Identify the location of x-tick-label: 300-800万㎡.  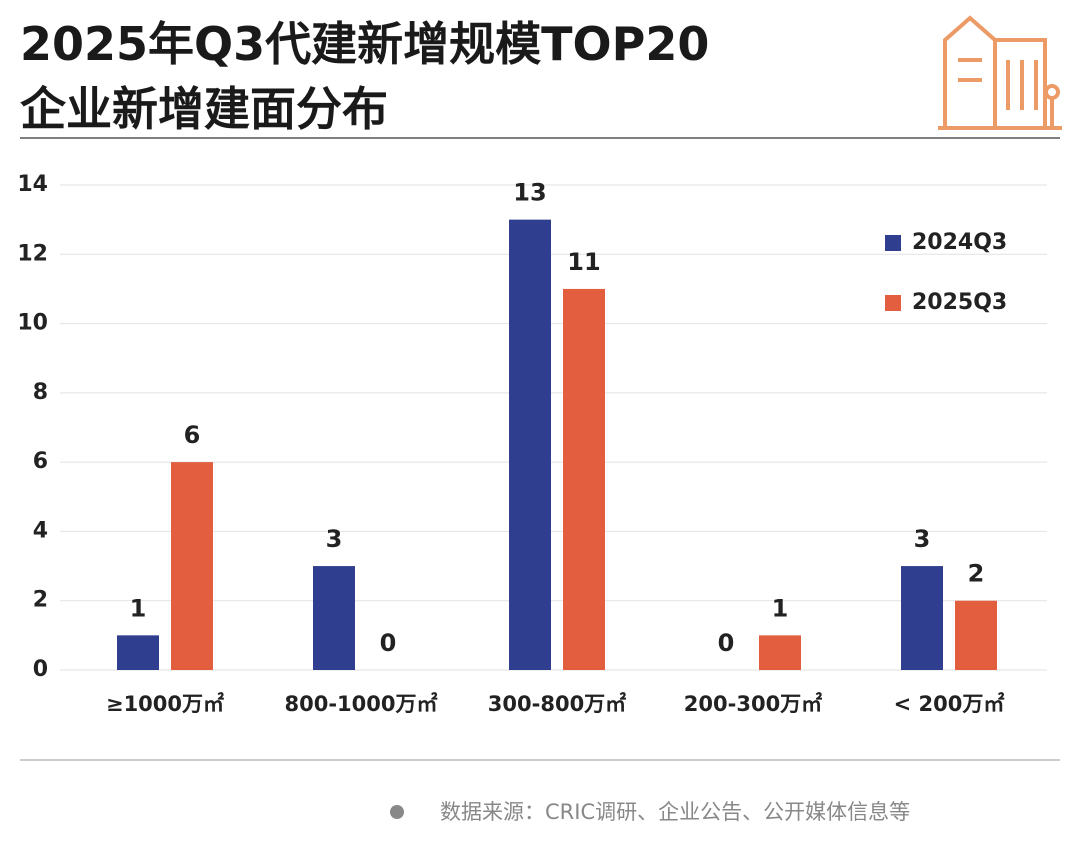
(557, 704).